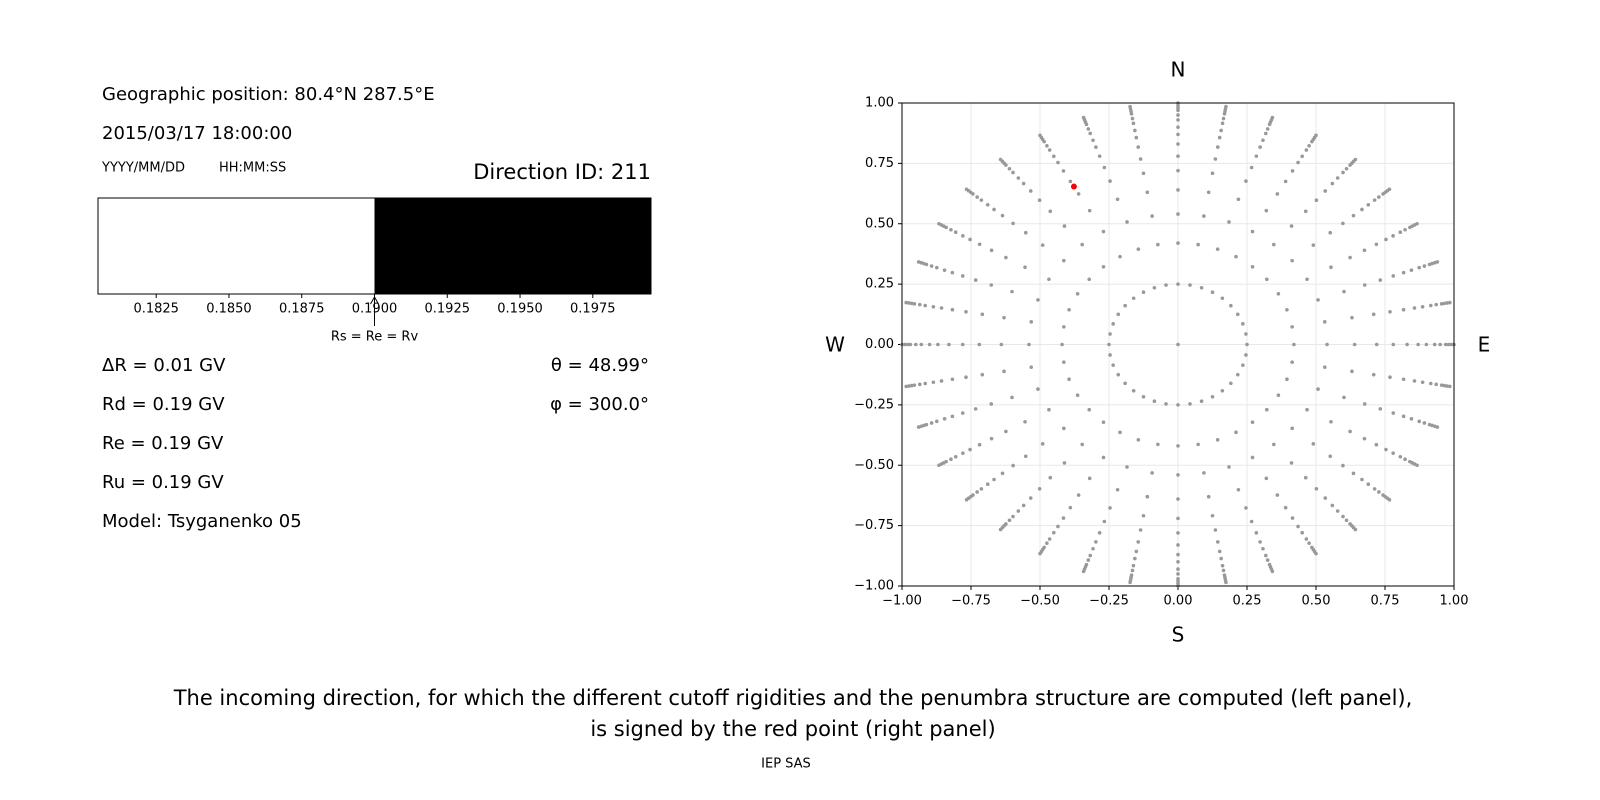 This screenshot has width=1600, height=800. I want to click on compass-label: W, so click(835, 345).